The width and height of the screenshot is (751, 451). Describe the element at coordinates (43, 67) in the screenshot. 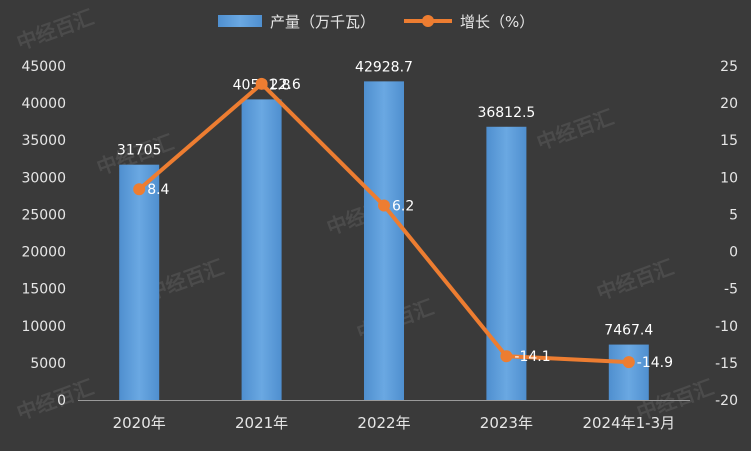

I see `y-left-tick-label: 45000` at that location.